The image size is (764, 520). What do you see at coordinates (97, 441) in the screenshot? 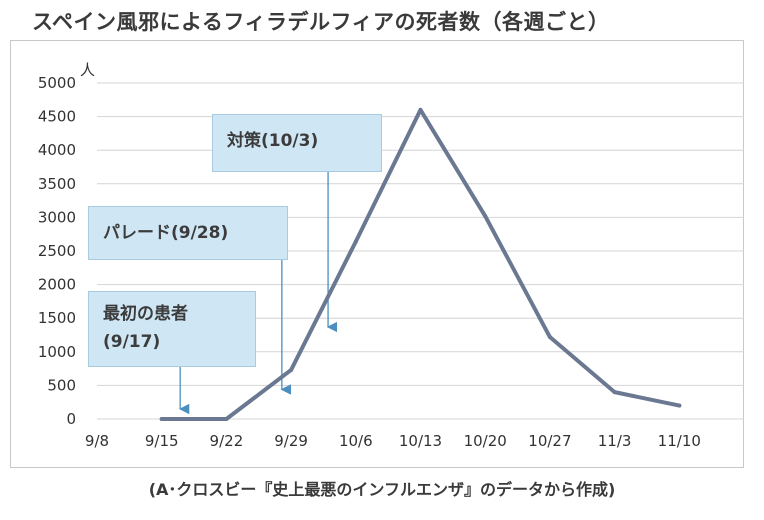
I see `x-tick-label: 9/8` at bounding box center [97, 441].